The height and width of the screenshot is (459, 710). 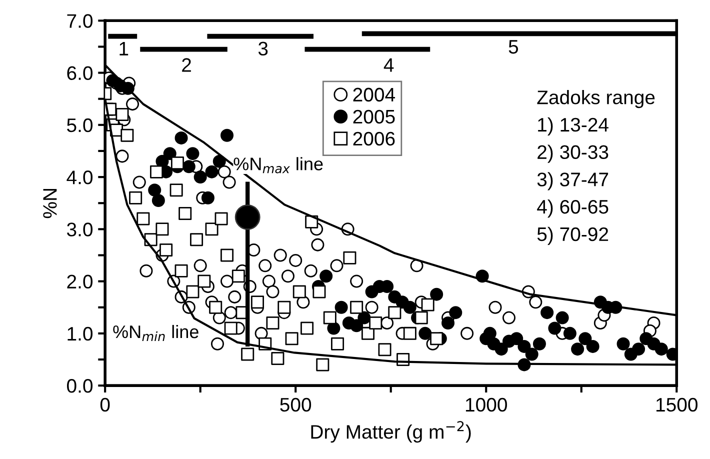 I want to click on y-tick-label: 3.0, so click(x=79, y=229).